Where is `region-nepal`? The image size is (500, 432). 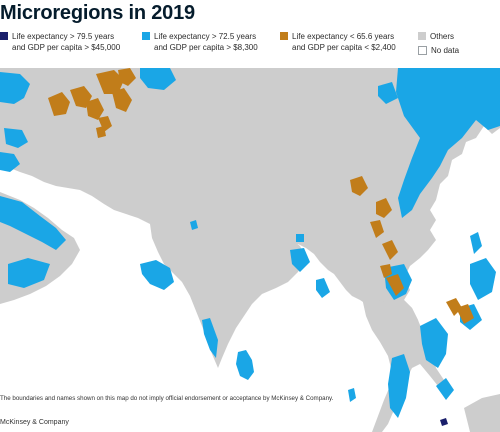 region-nepal is located at coordinates (101, 132).